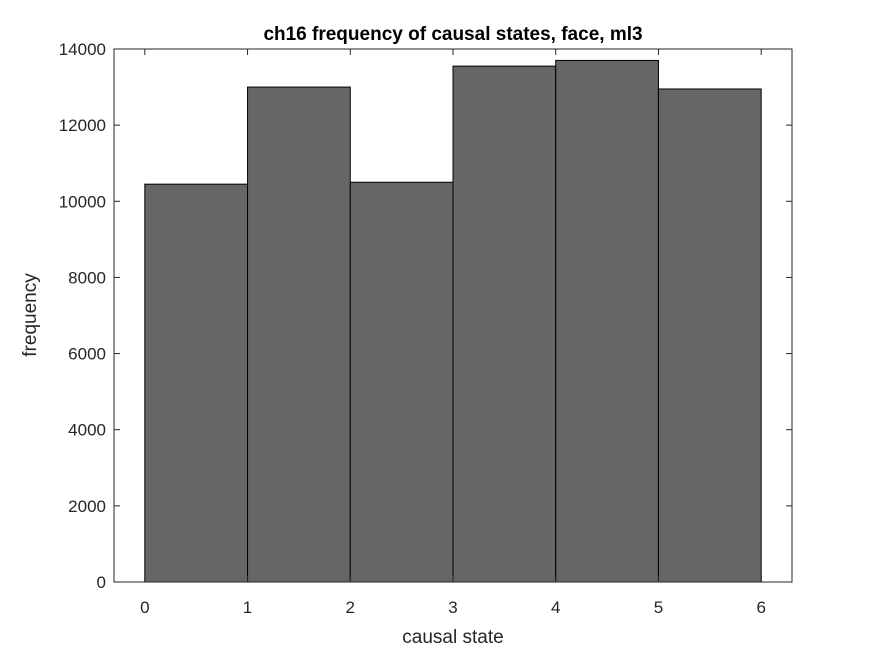 The image size is (875, 656). I want to click on x-axis-label: causal state, so click(452, 637).